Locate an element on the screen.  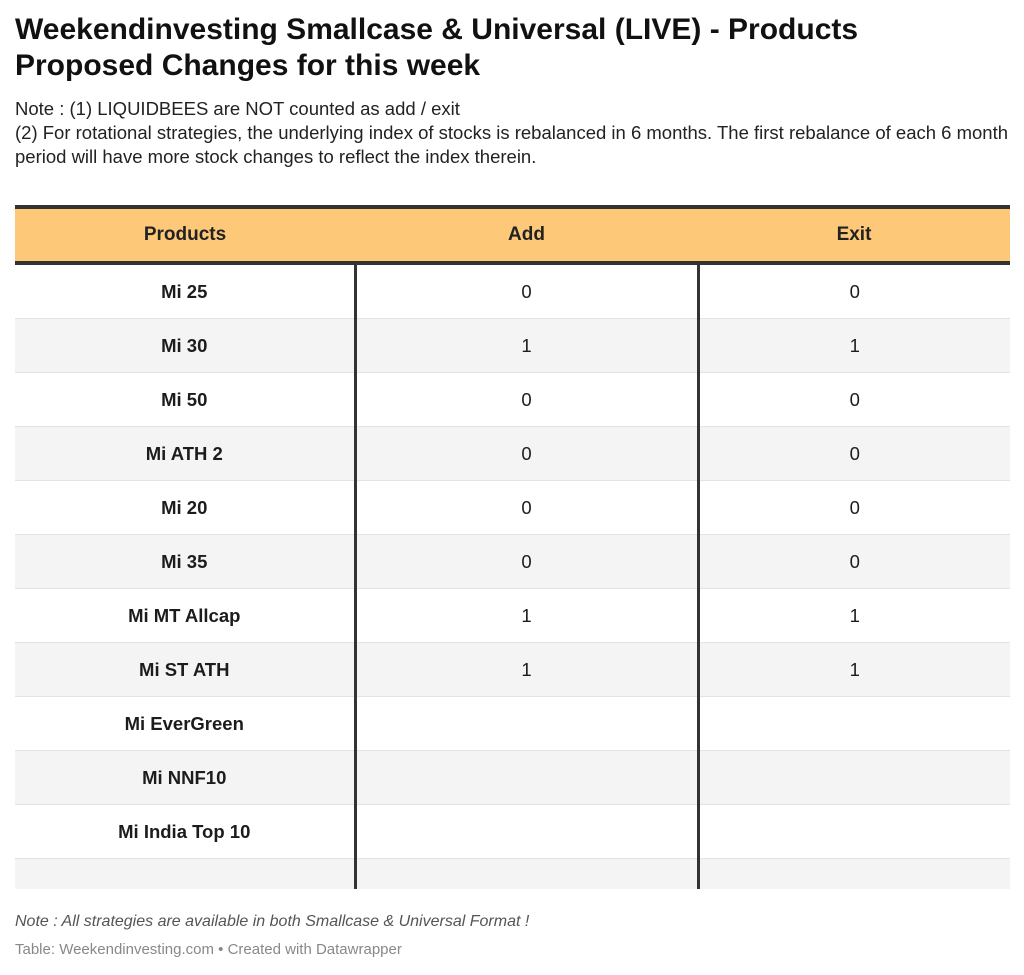
column-header-products: Products is located at coordinates (185, 235).